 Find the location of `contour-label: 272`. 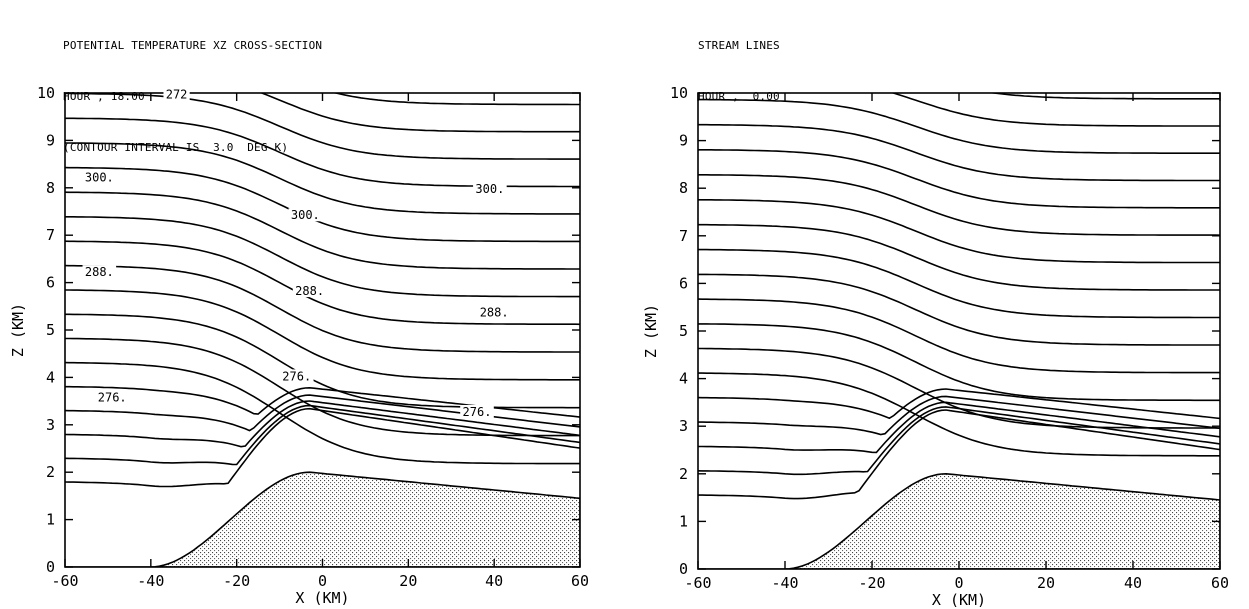

contour-label: 272 is located at coordinates (177, 94).